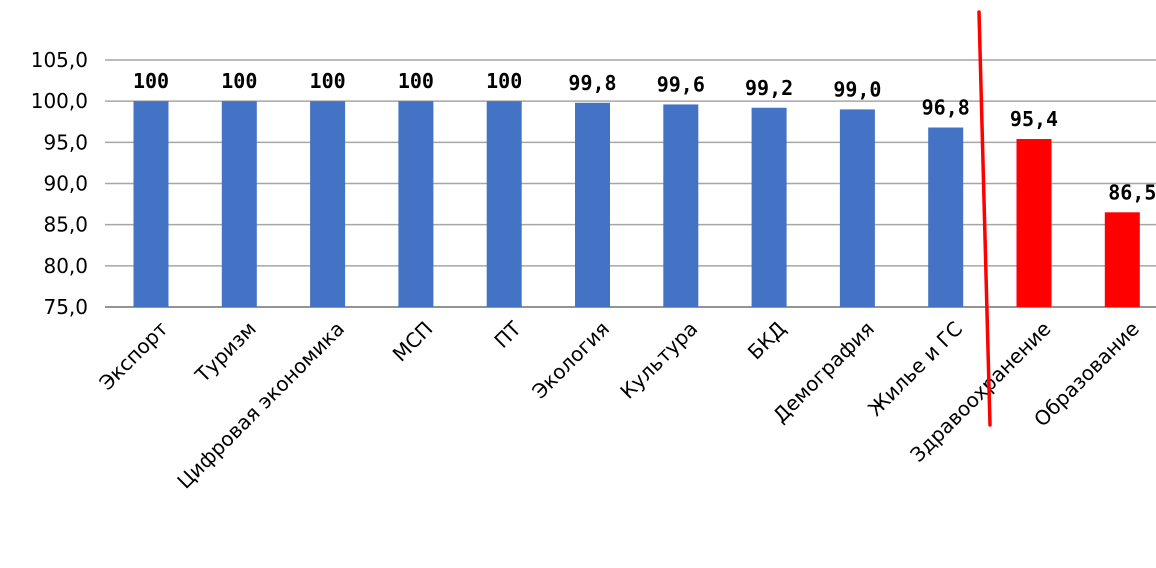 The width and height of the screenshot is (1156, 568). I want to click on y-tick-label: 95,0, so click(65, 142).